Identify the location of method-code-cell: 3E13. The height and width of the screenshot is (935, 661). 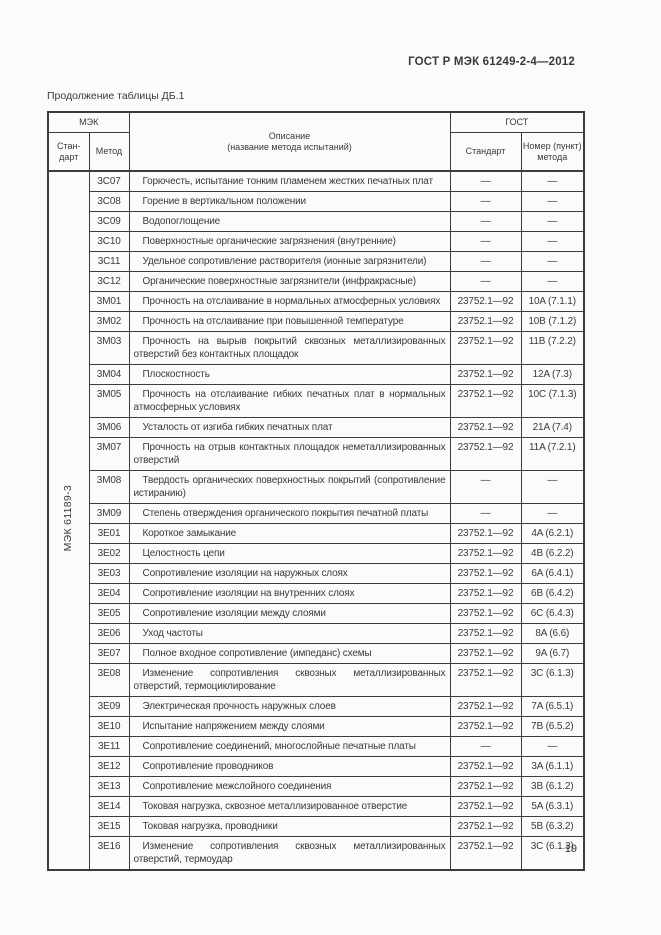
(109, 786).